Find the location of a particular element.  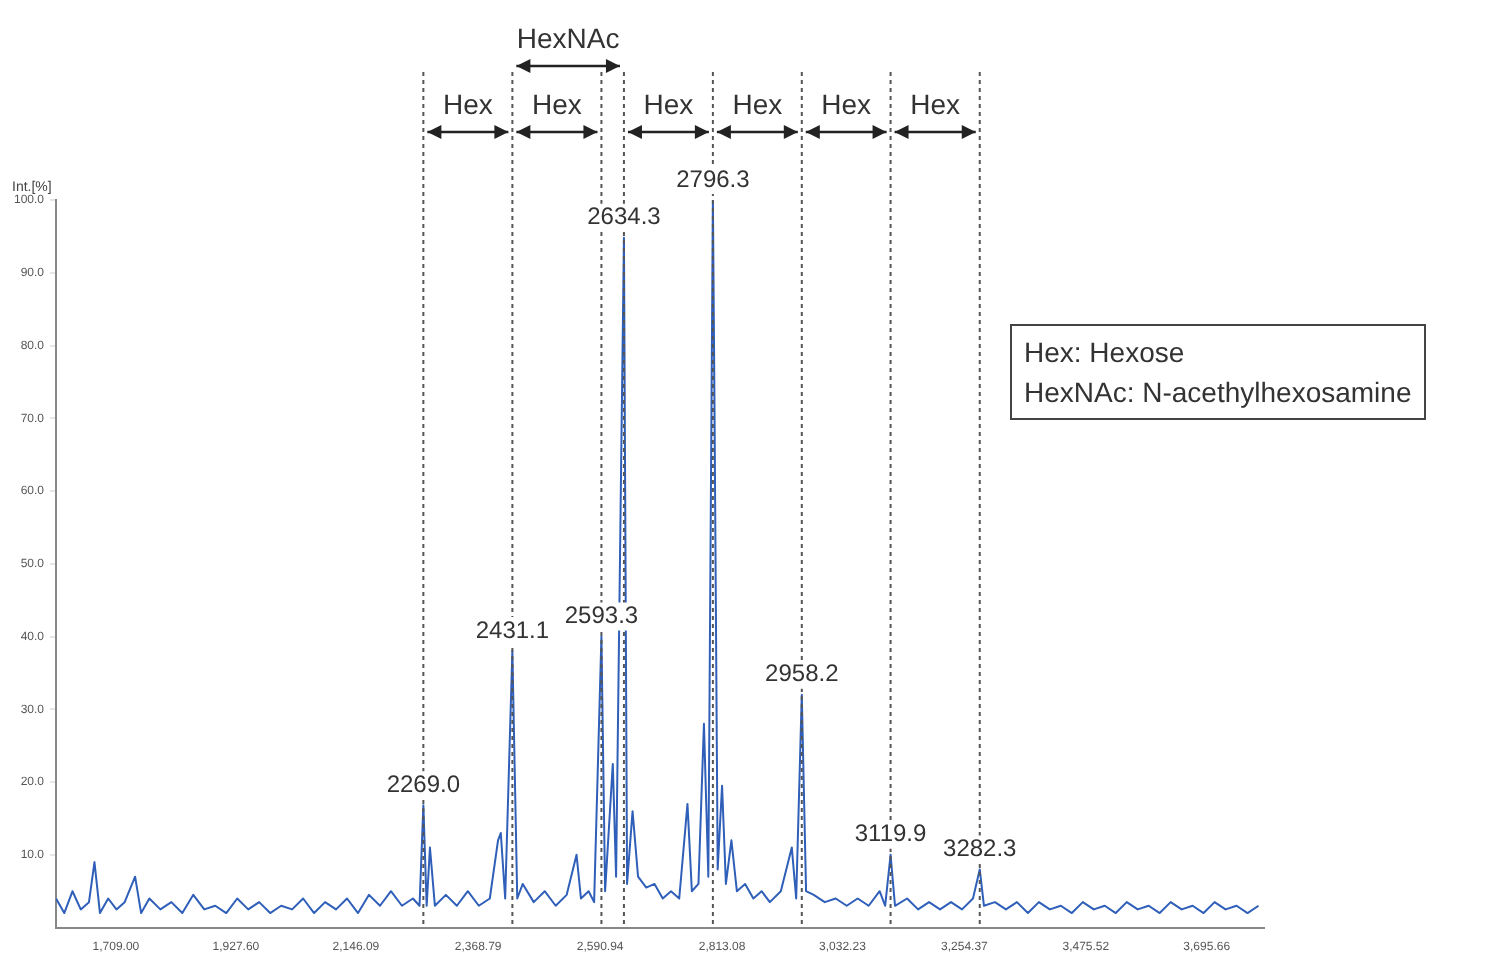

annotation: 2958.2 is located at coordinates (802, 673).